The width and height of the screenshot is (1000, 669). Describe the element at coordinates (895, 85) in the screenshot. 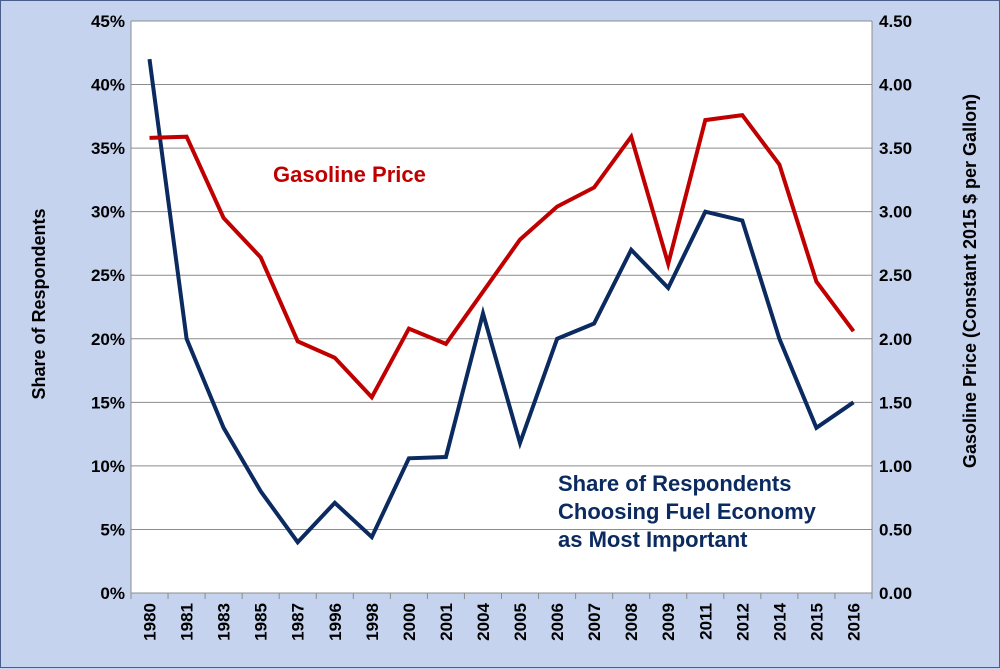

I see `right-tick-label: 4.00` at that location.